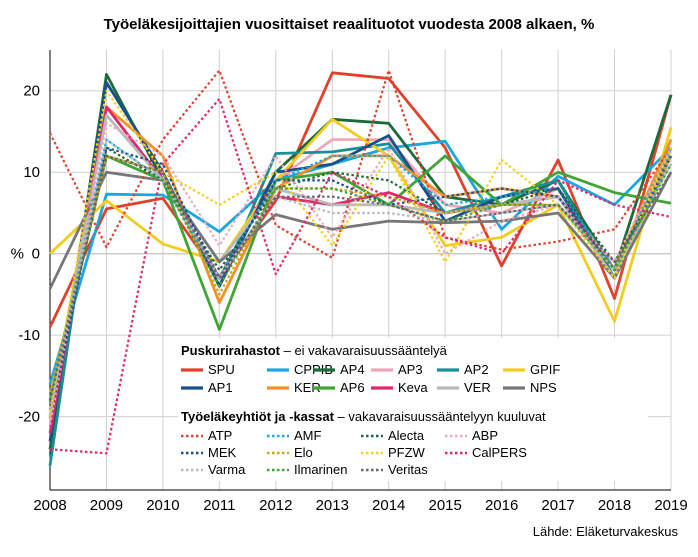 The height and width of the screenshot is (557, 698). I want to click on legend-label-ap6: AP6, so click(352, 387).